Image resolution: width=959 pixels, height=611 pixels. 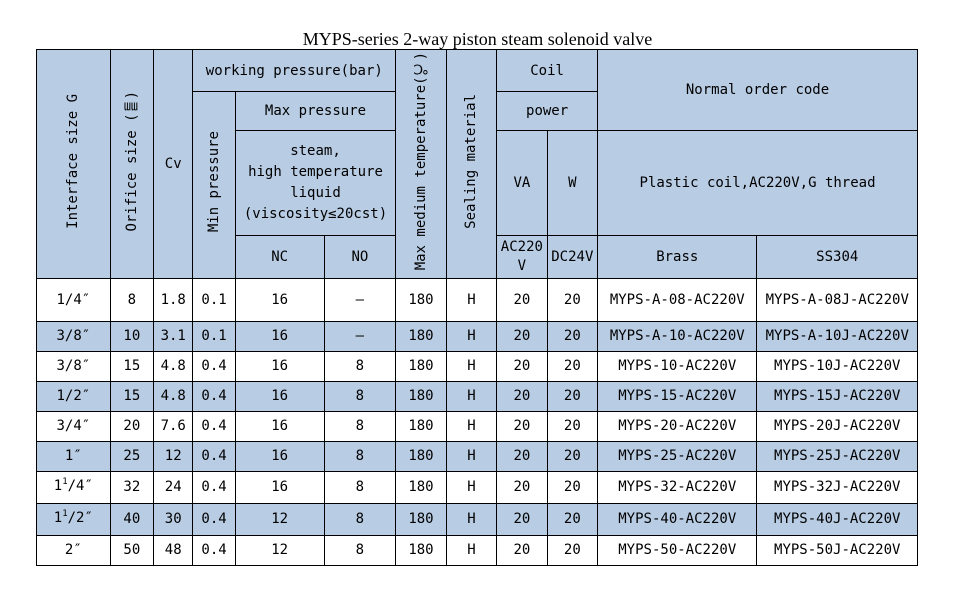 What do you see at coordinates (132, 426) in the screenshot?
I see `cell-orifice: 20` at bounding box center [132, 426].